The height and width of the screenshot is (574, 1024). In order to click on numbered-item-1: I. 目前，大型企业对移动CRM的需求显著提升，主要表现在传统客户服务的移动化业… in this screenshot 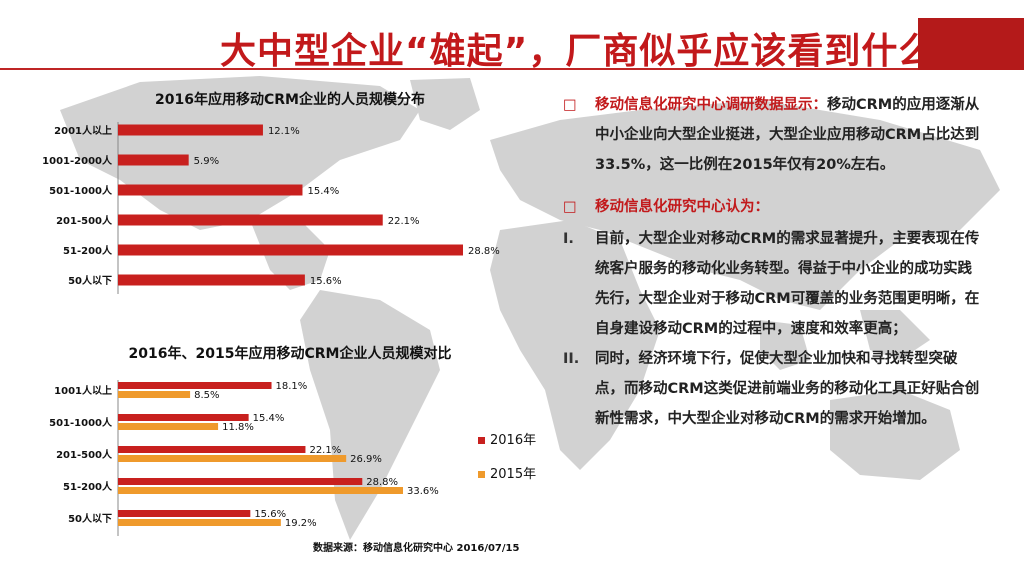, I will do `click(773, 284)`.